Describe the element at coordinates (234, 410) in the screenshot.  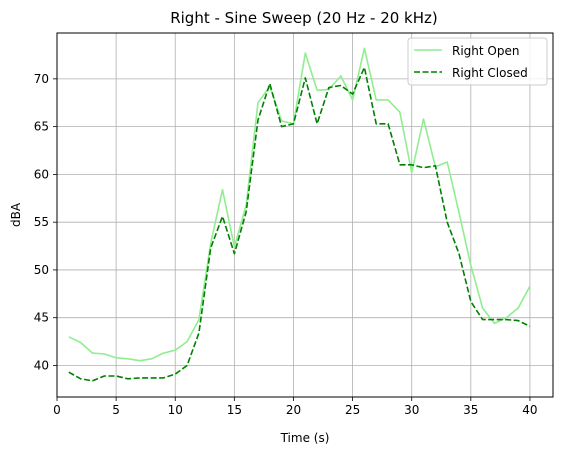
I see `x-tick-label: 15` at that location.